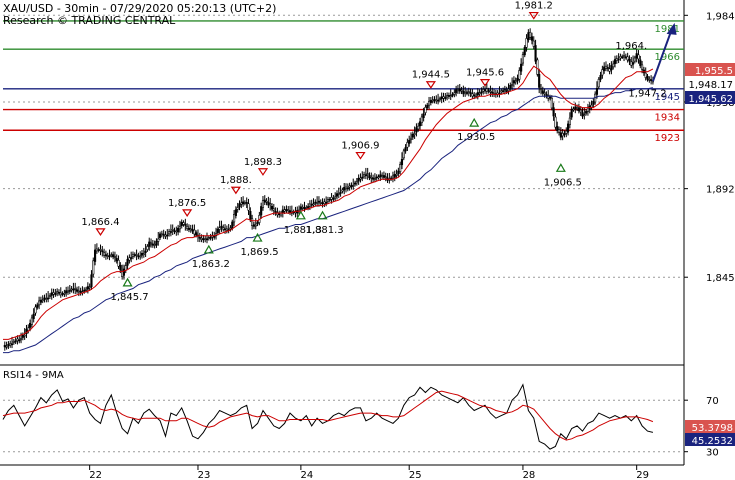 Image resolution: width=735 pixels, height=480 pixels. Describe the element at coordinates (631, 46) in the screenshot. I see `price-note: 1,964.` at that location.